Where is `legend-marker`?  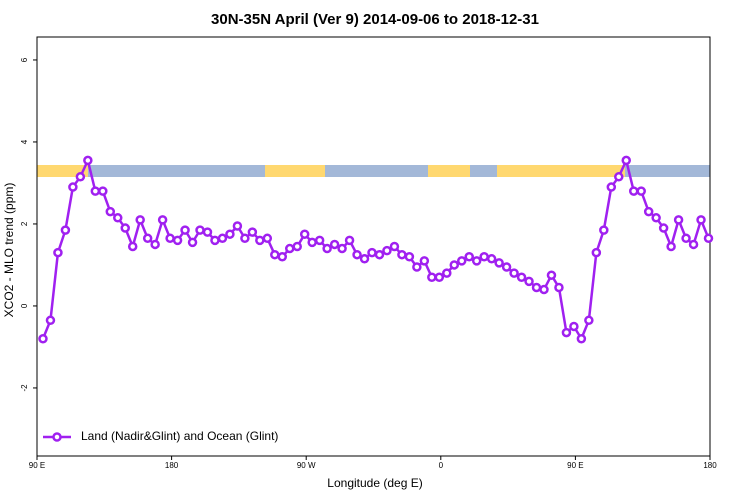
legend-marker is located at coordinates (57, 437).